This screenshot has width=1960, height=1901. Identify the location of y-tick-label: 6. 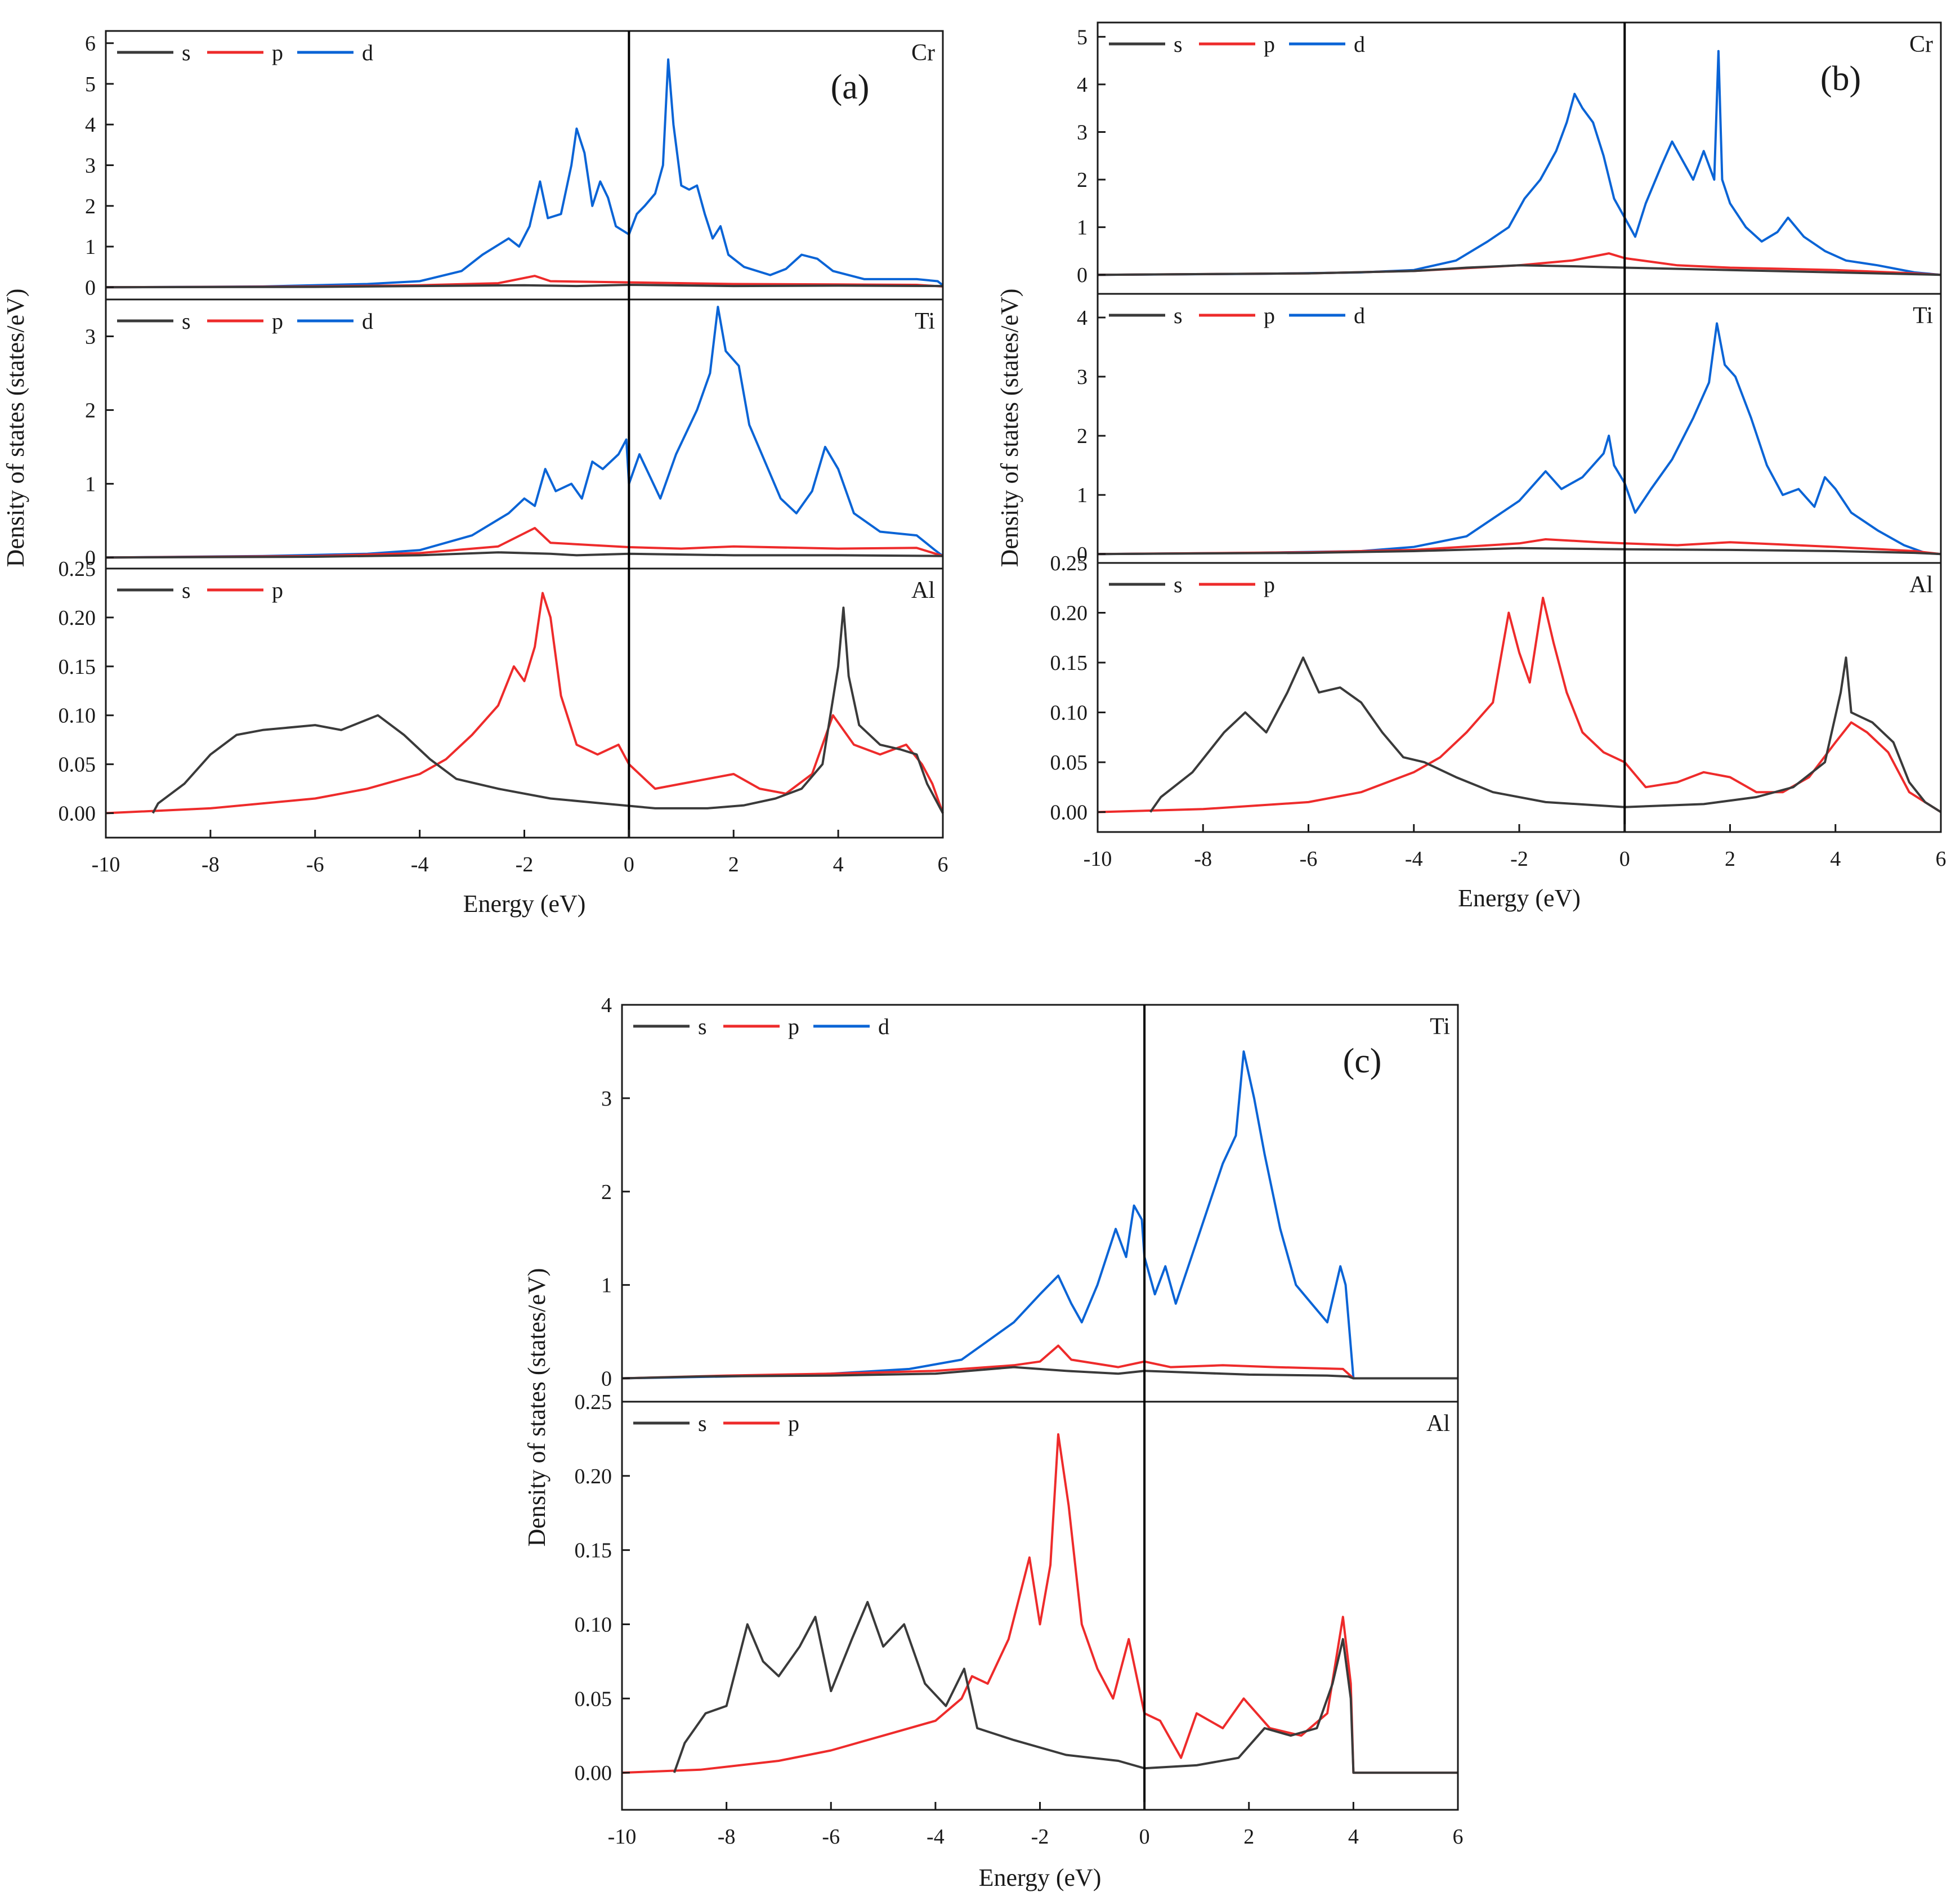
(91, 44).